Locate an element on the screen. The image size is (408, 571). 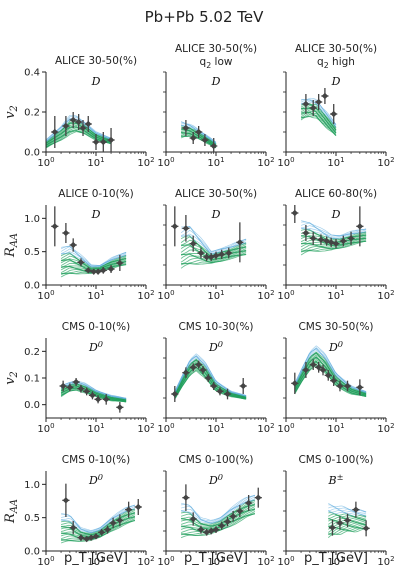
panel-3-2: CMS 0-100(%) 100 10¹ 10² B± is located at coordinates (335, 511).